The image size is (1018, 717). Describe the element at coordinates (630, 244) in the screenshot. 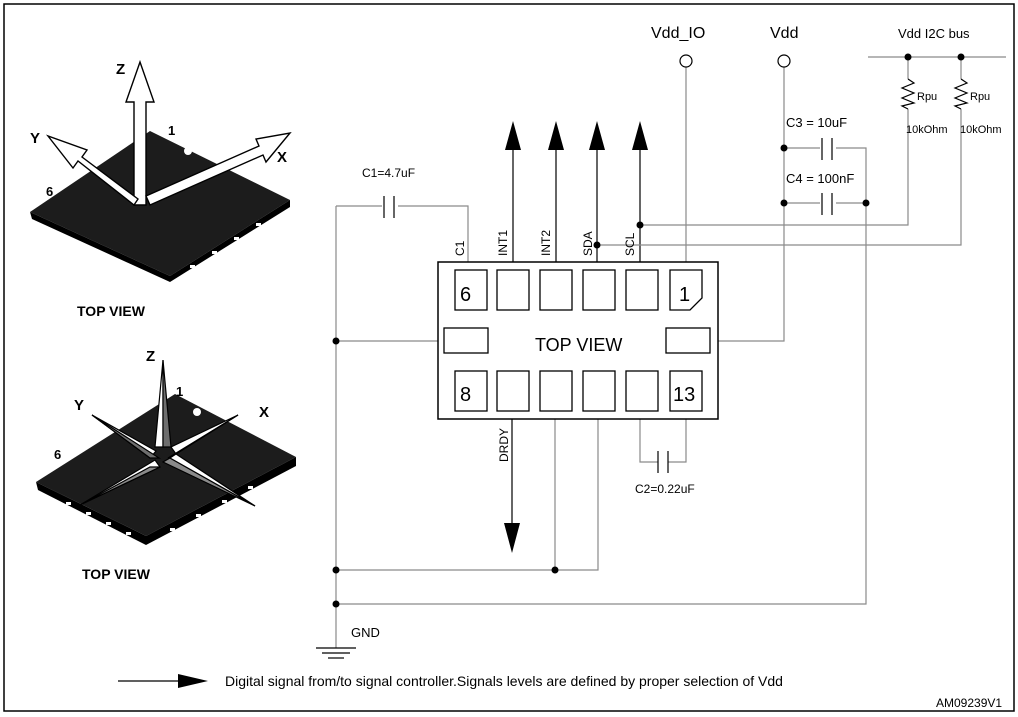

I see `pin-label-scl: SCL` at that location.